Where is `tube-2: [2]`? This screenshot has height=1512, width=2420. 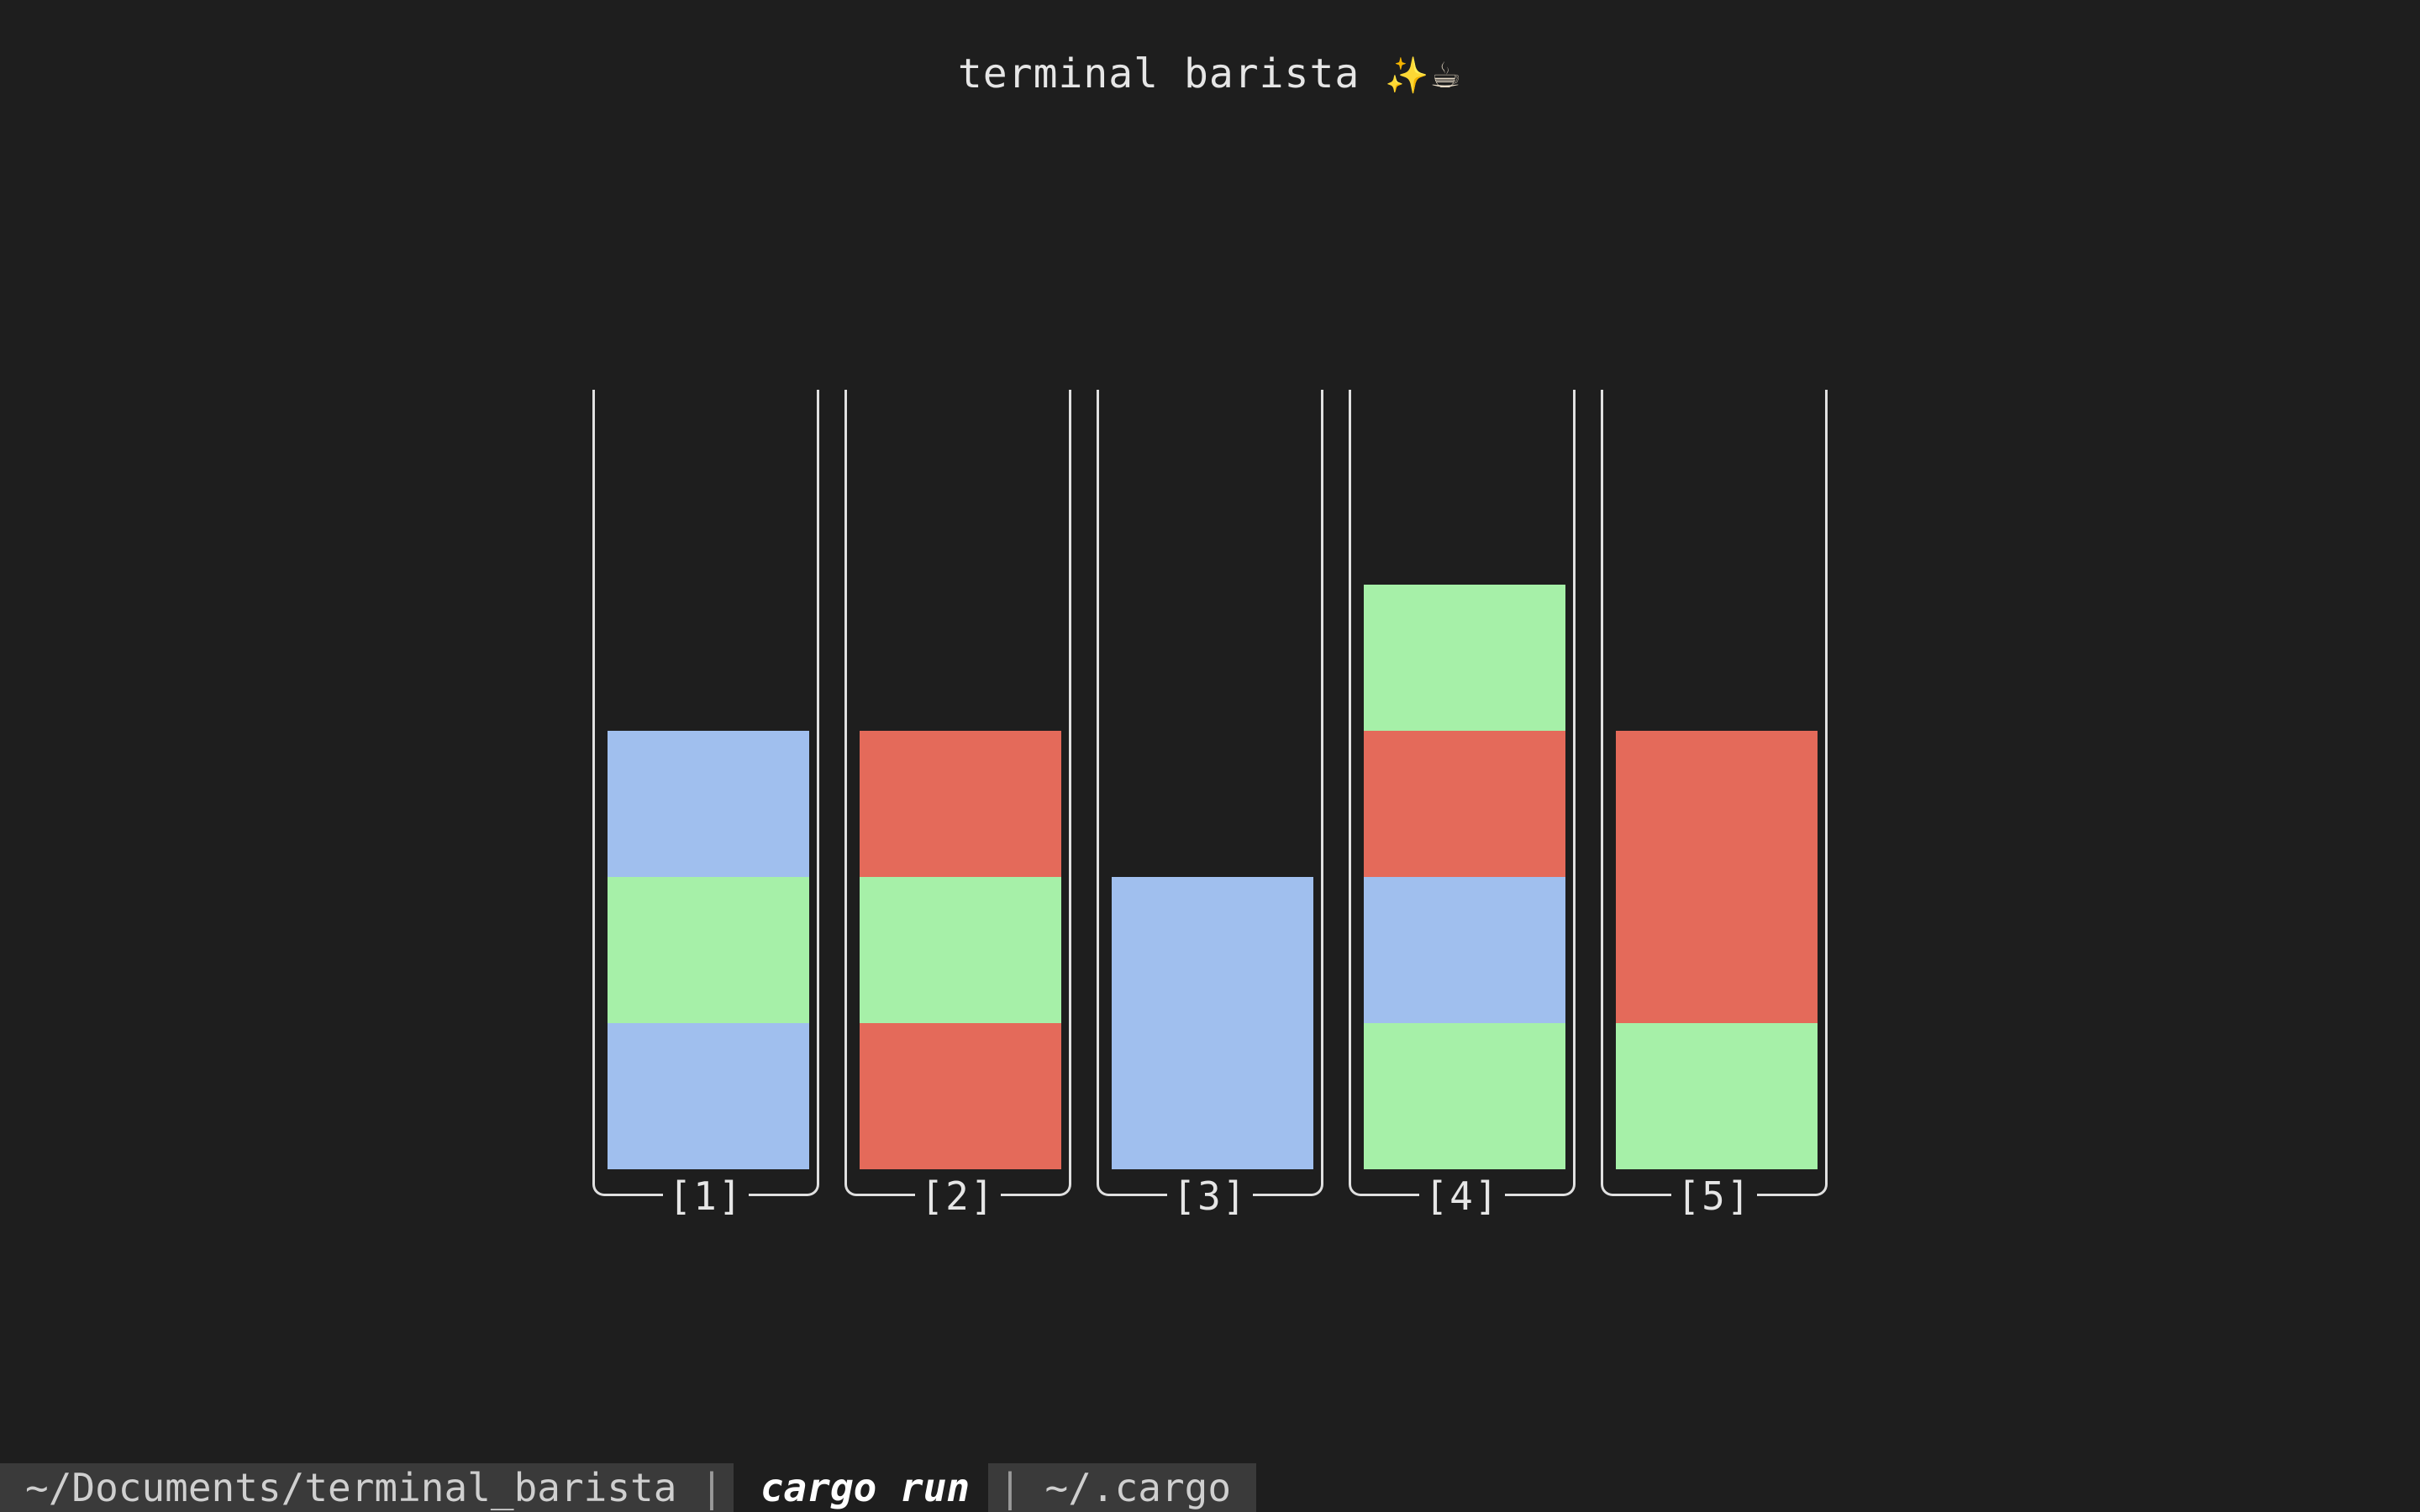
tube-2: [2] is located at coordinates (958, 804).